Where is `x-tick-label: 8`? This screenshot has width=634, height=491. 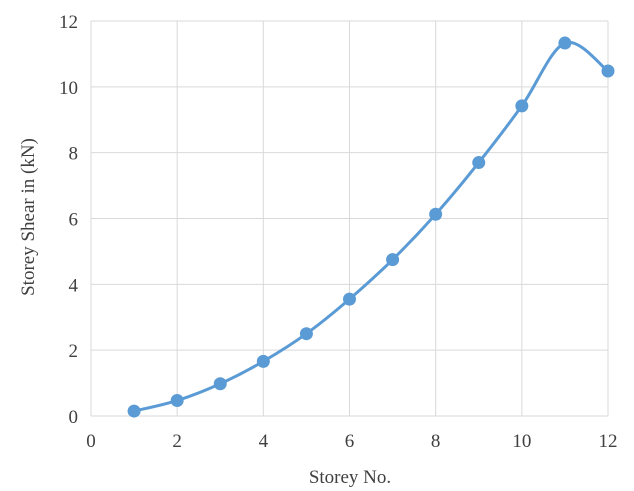 x-tick-label: 8 is located at coordinates (436, 441).